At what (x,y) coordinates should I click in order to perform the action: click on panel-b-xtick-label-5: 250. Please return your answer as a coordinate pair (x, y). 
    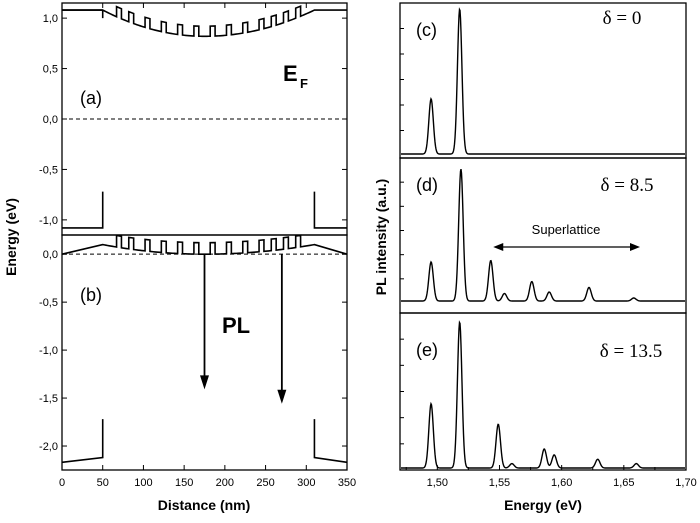
    Looking at the image, I should click on (265, 483).